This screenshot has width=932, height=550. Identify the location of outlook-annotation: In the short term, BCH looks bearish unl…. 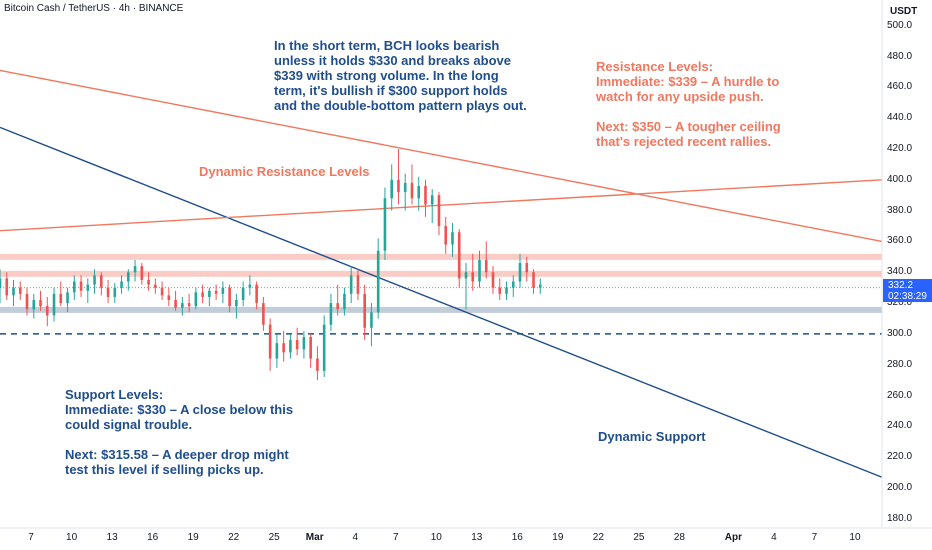
(400, 75).